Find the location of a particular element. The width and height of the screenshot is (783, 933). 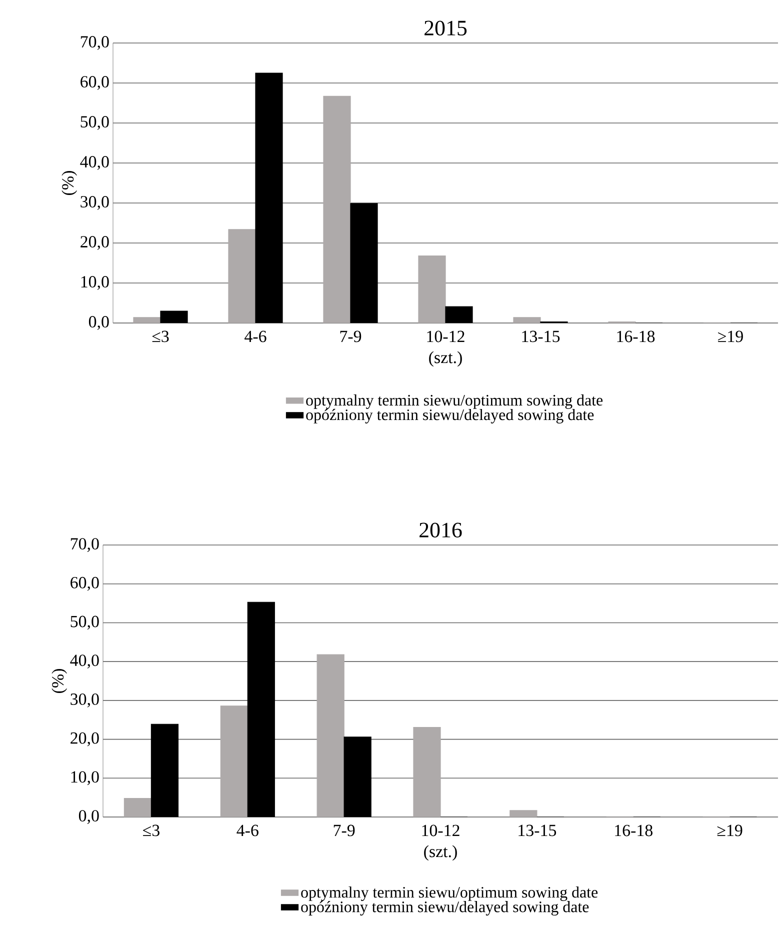

chart-title: 2015 is located at coordinates (445, 28).